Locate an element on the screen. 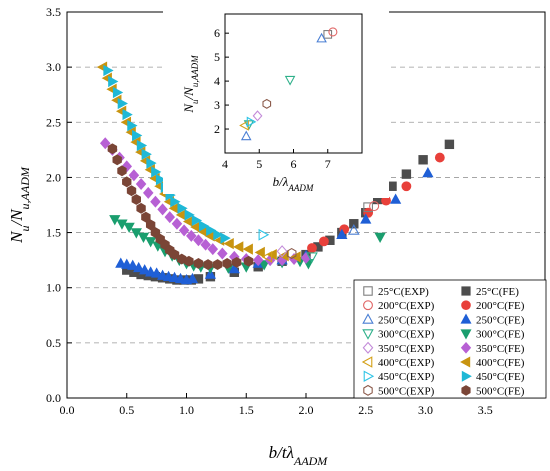  series-250-c-fe- is located at coordinates (274, 226).